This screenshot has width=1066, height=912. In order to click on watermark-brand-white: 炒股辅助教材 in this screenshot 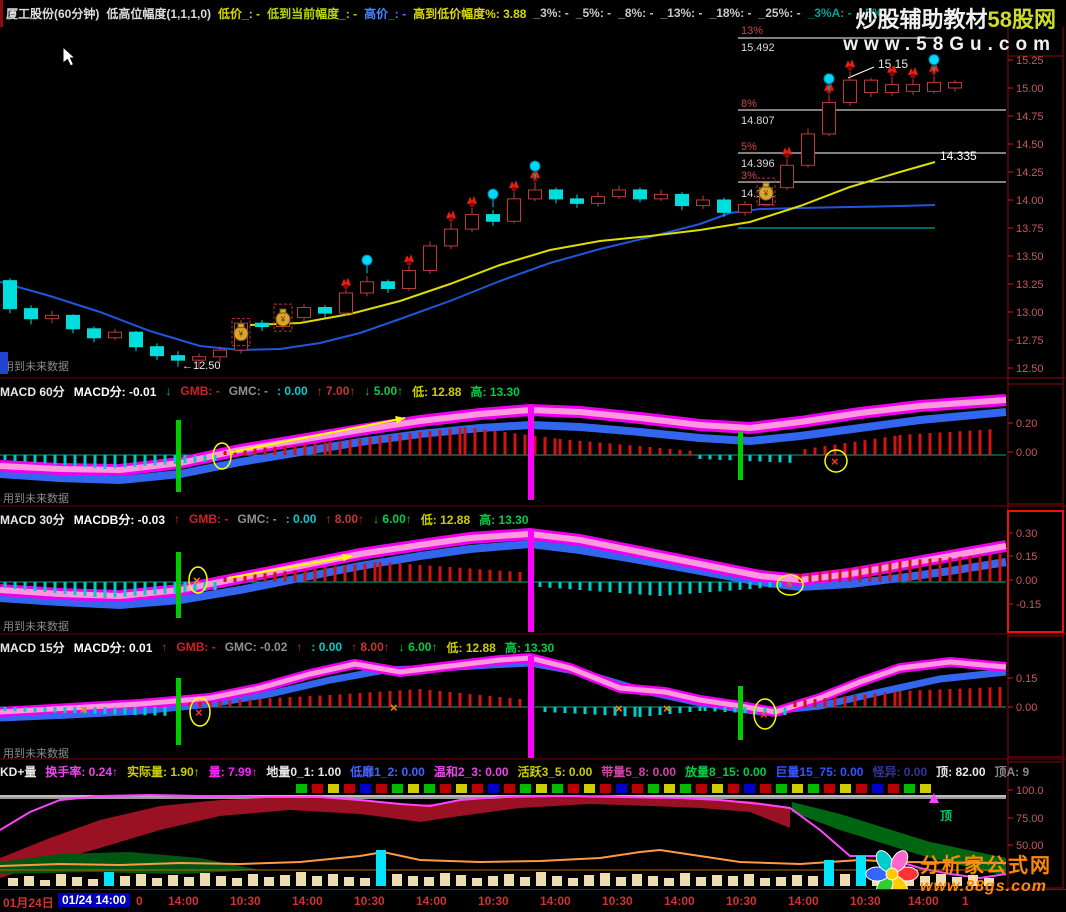, I will do `click(921, 19)`.